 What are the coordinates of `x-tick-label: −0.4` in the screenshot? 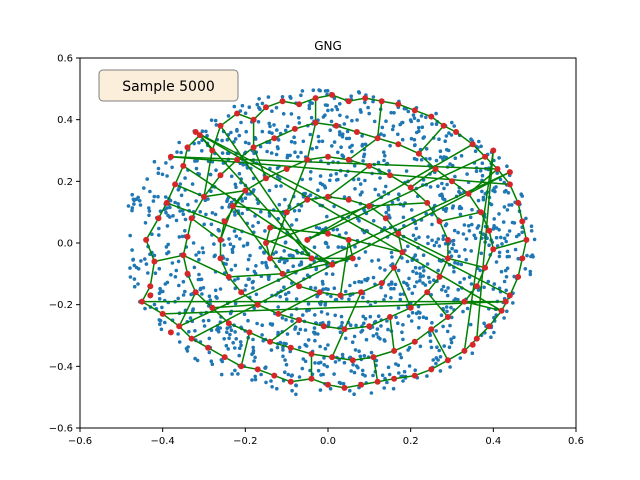 It's located at (163, 441).